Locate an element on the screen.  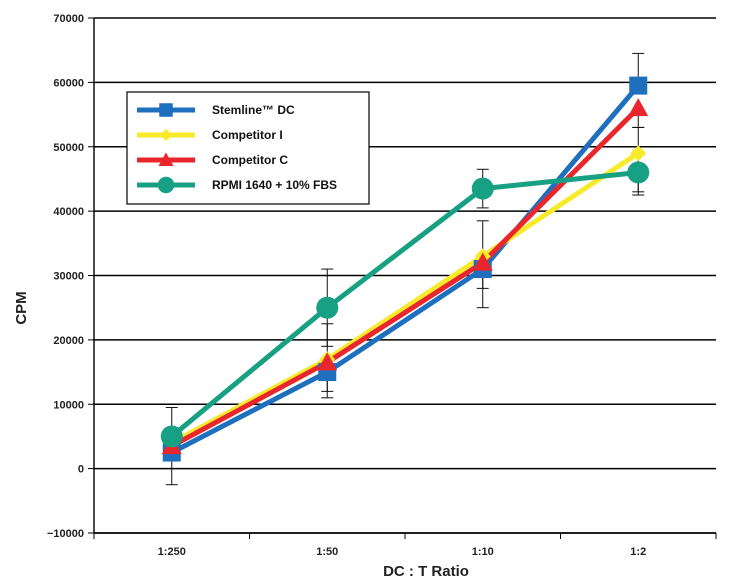
x-tick-label: 1:50 is located at coordinates (327, 552).